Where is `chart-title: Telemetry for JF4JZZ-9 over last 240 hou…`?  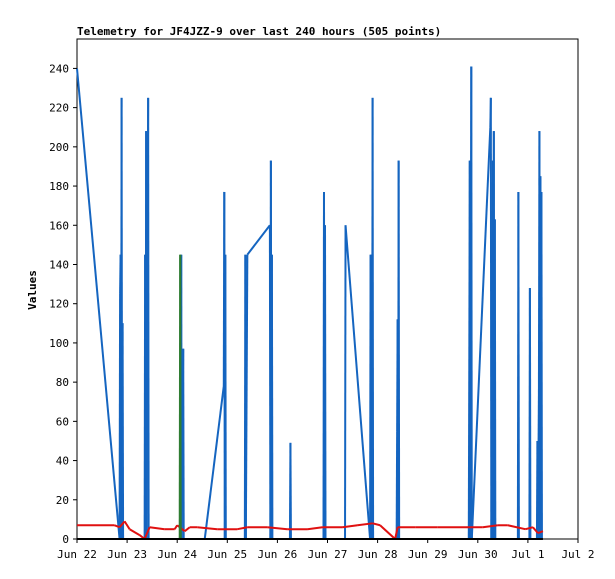 chart-title: Telemetry for JF4JZZ-9 over last 240 hou… is located at coordinates (259, 31).